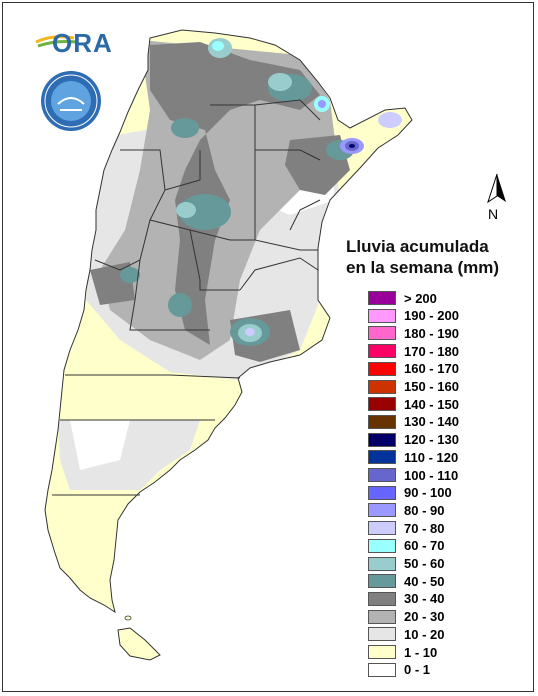 Image resolution: width=538 pixels, height=696 pixels. I want to click on legend-label: 110 - 120, so click(431, 457).